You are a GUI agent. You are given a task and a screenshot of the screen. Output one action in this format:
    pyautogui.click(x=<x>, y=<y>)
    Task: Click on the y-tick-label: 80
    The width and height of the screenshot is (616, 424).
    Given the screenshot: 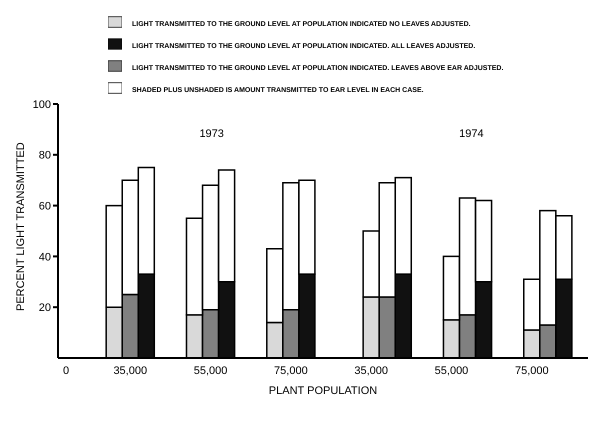 What is the action you would take?
    pyautogui.click(x=44, y=156)
    